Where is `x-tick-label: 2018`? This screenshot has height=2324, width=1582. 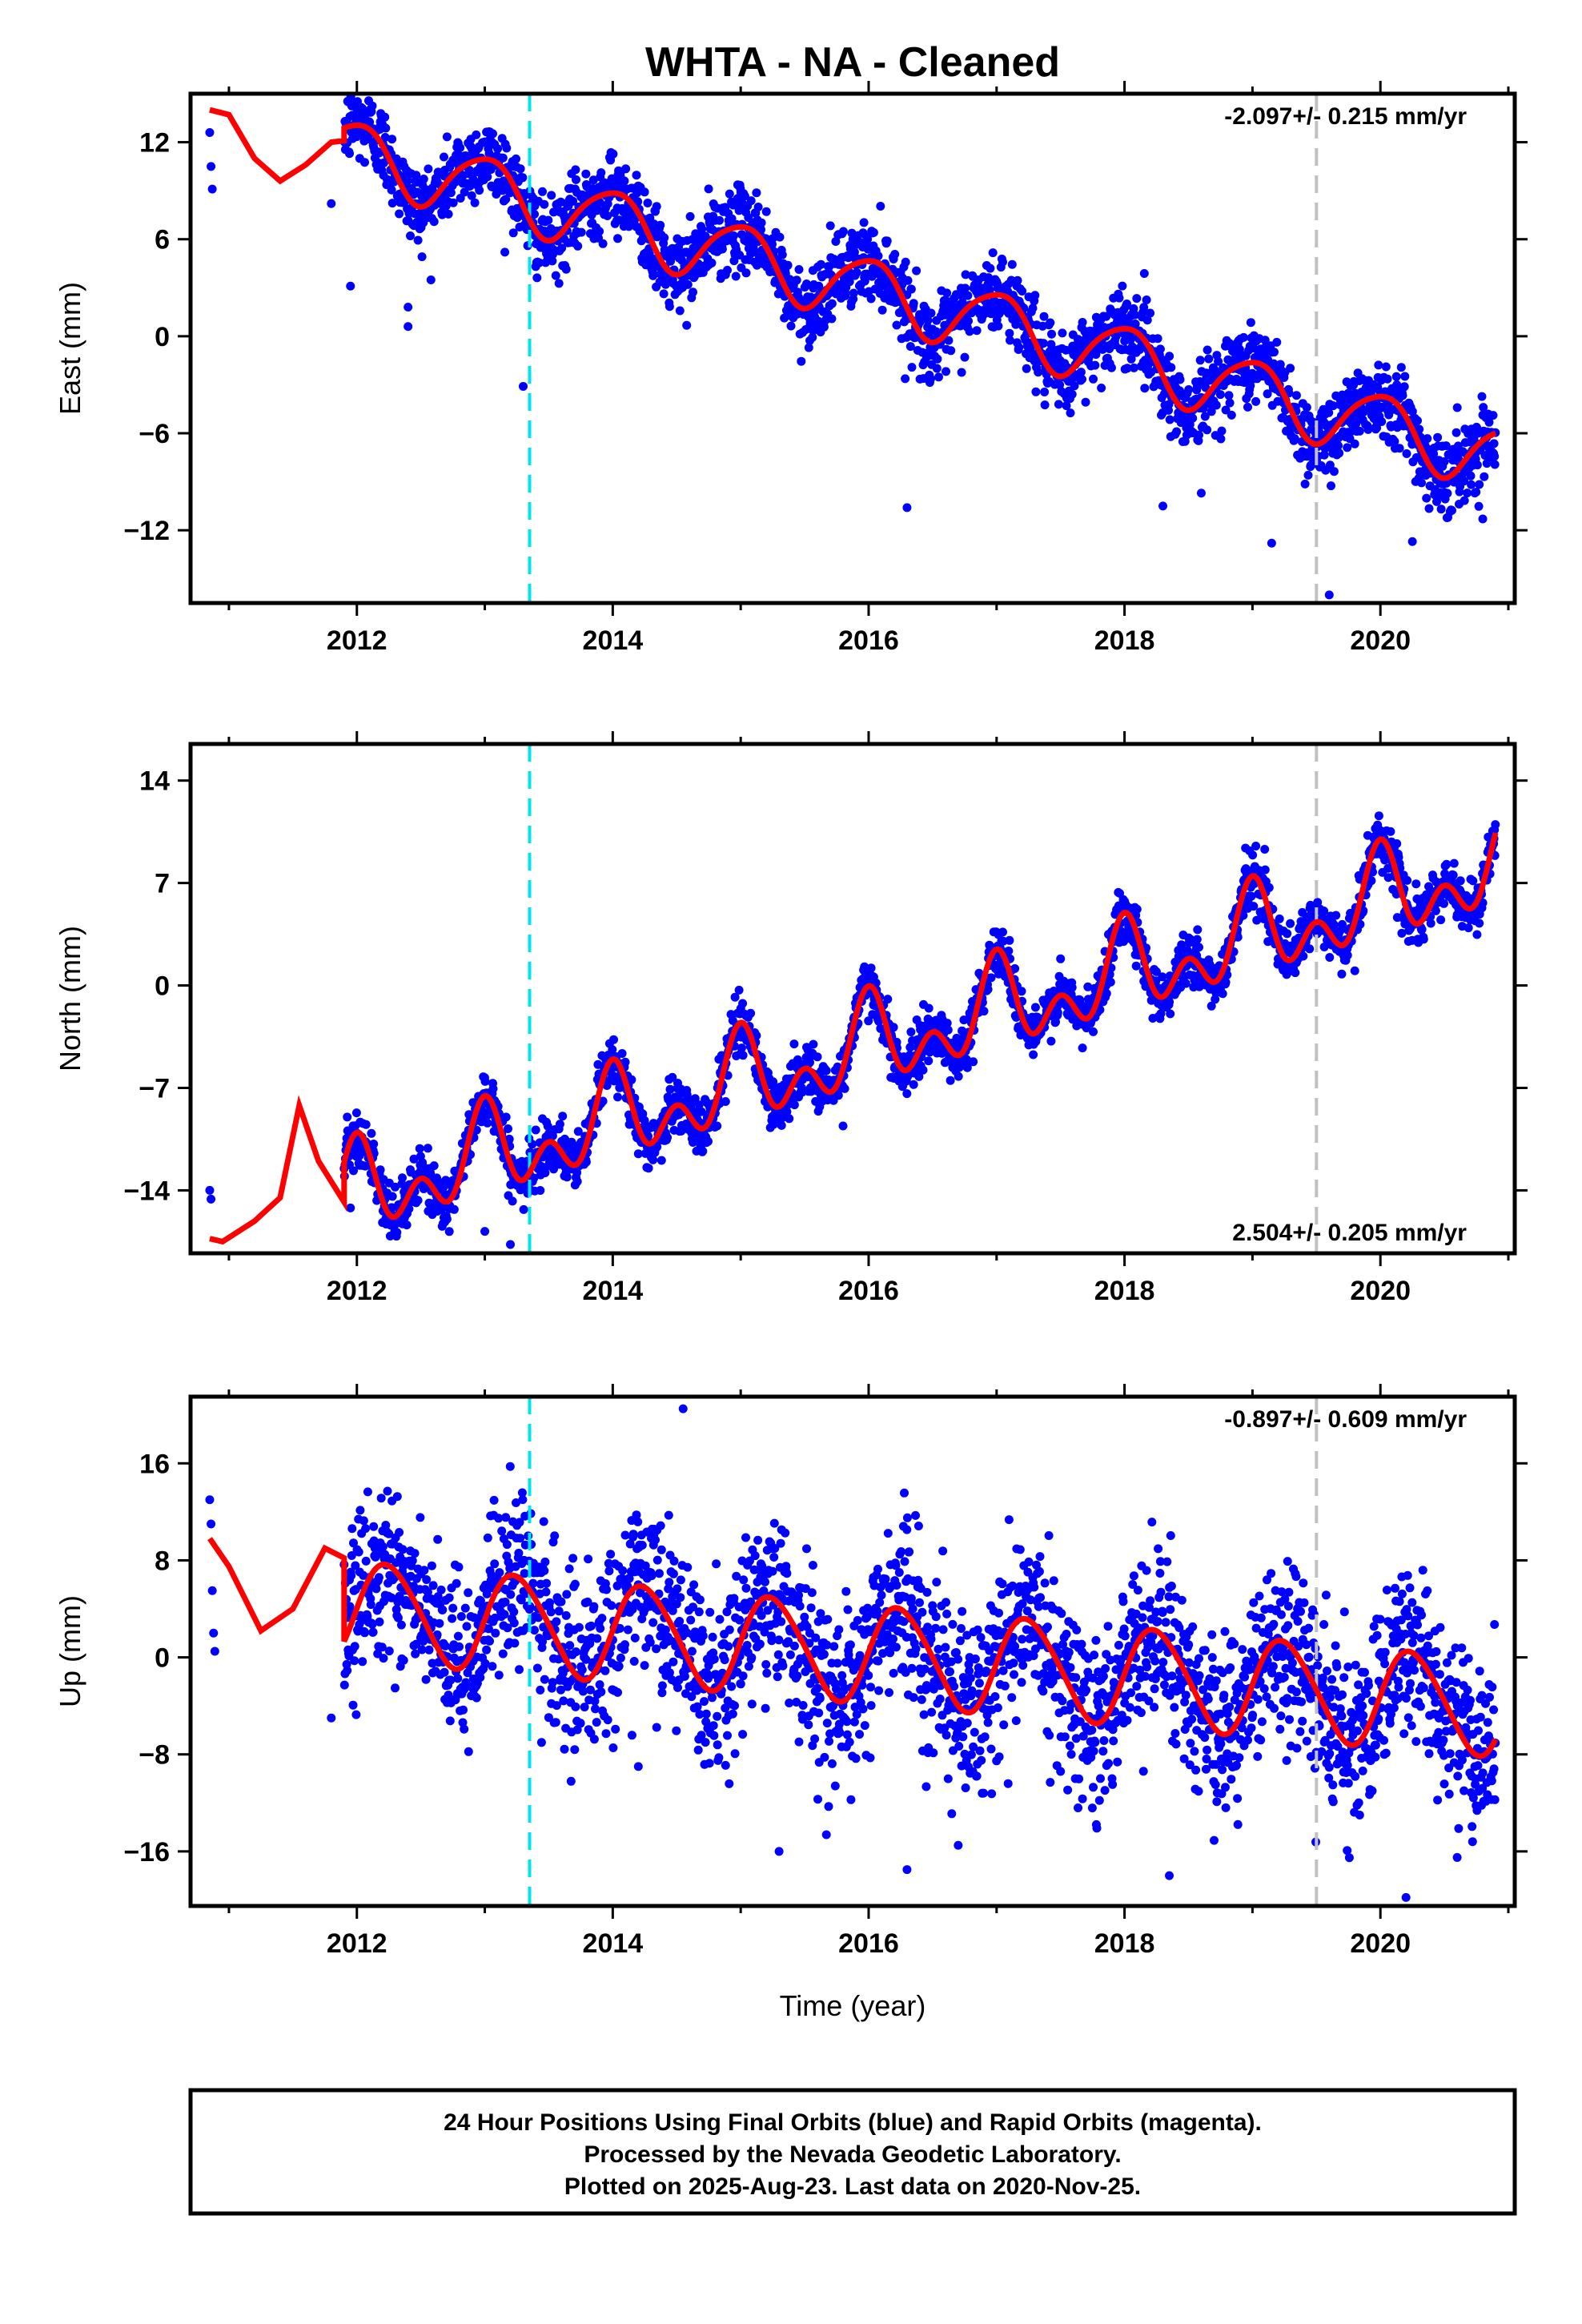
x-tick-label: 2018 is located at coordinates (1124, 640).